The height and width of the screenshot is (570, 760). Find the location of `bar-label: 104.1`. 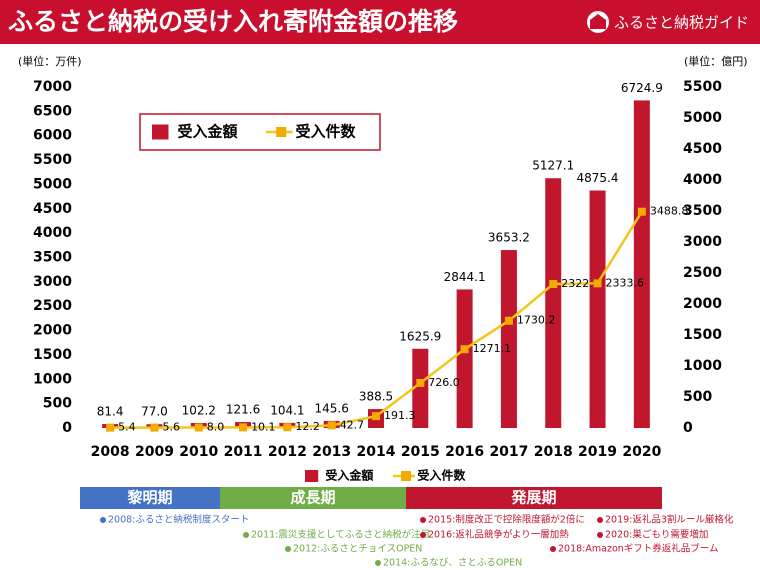

bar-label: 104.1 is located at coordinates (287, 410).